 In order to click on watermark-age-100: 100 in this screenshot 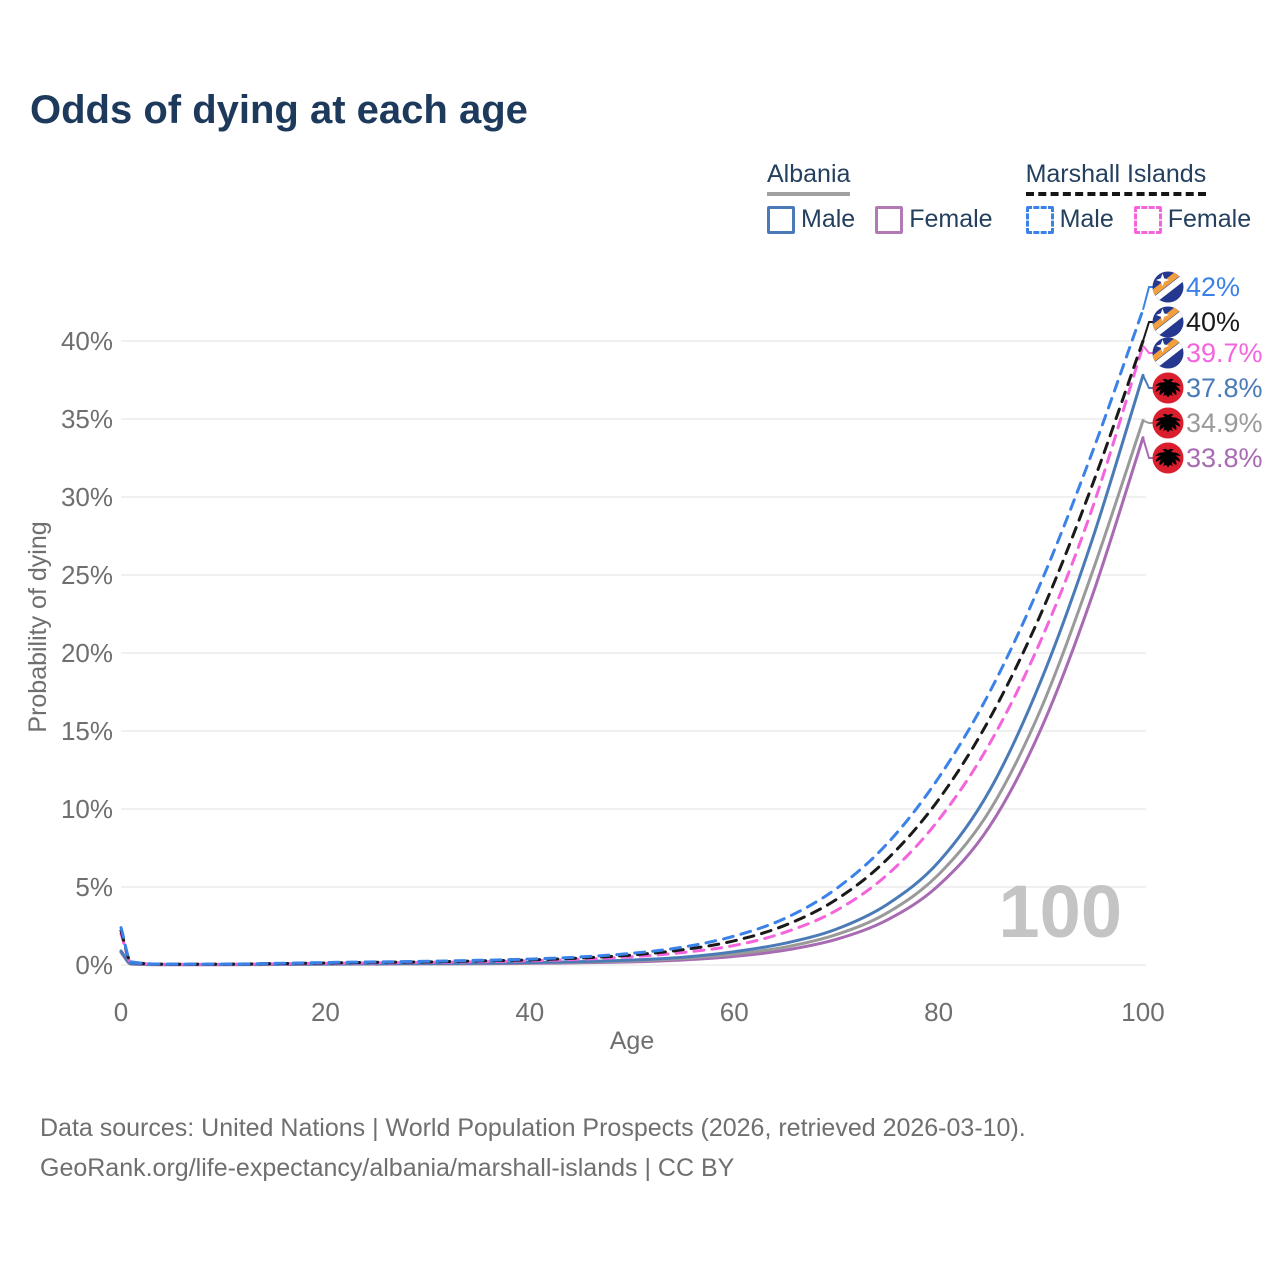, I will do `click(1060, 911)`.